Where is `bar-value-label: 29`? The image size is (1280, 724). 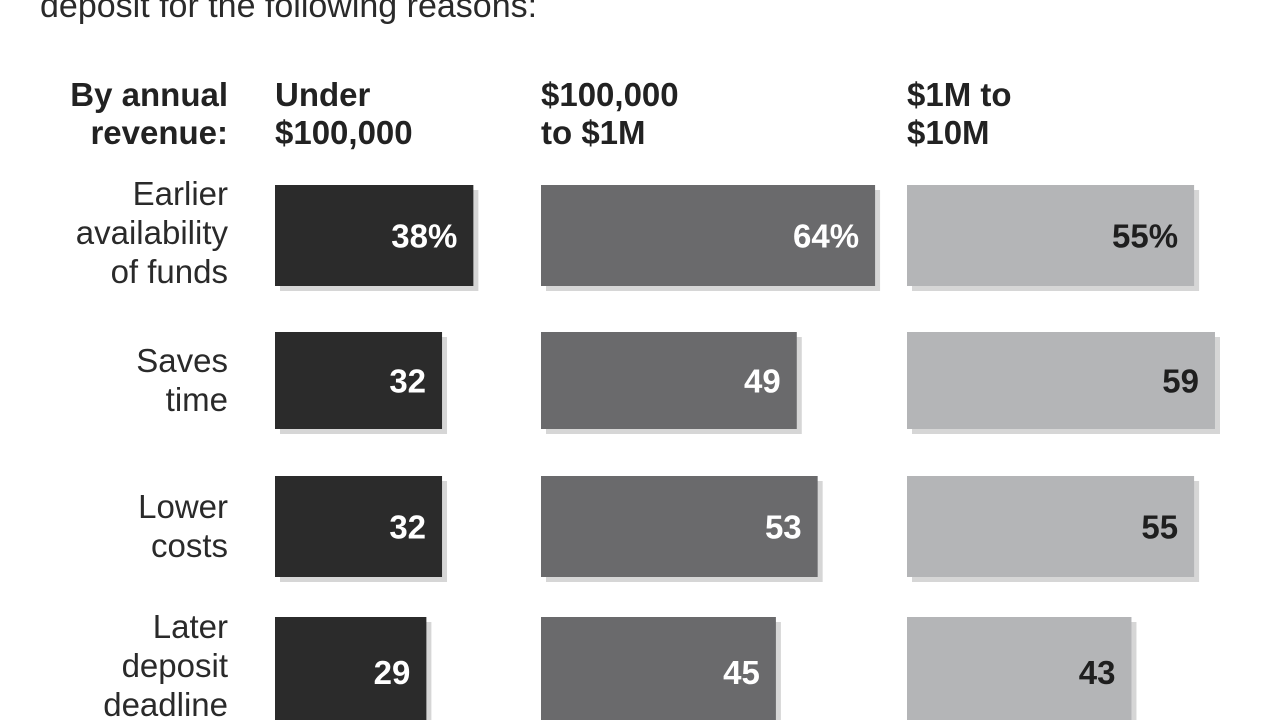 bar-value-label: 29 is located at coordinates (392, 672).